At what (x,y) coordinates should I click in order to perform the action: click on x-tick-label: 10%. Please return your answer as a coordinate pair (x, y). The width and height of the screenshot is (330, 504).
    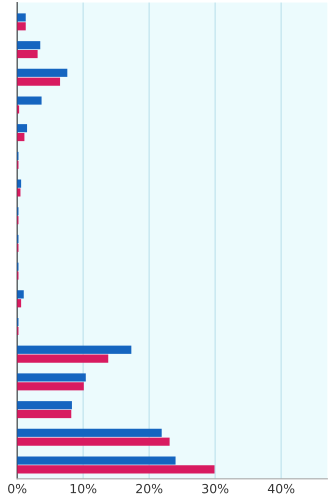
    Looking at the image, I should click on (83, 489).